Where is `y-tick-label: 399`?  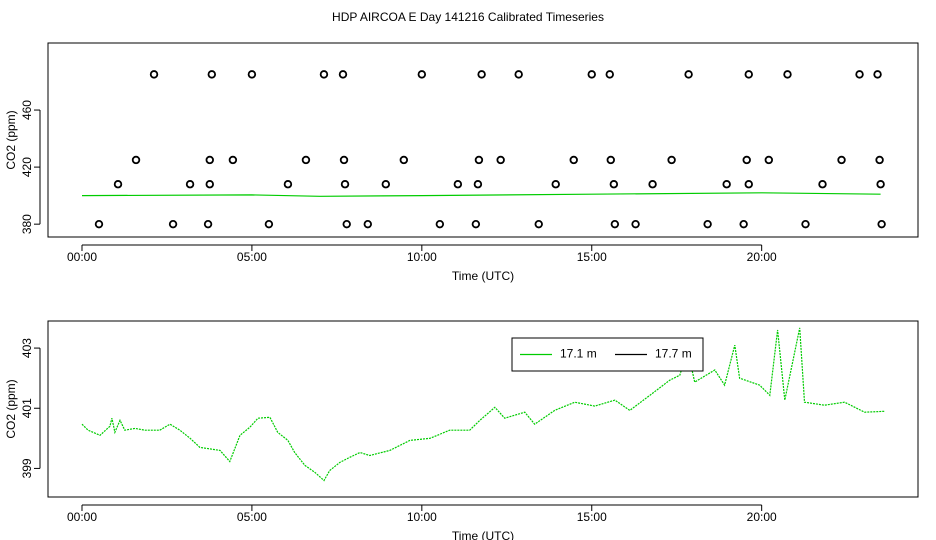
y-tick-label: 399 is located at coordinates (27, 468).